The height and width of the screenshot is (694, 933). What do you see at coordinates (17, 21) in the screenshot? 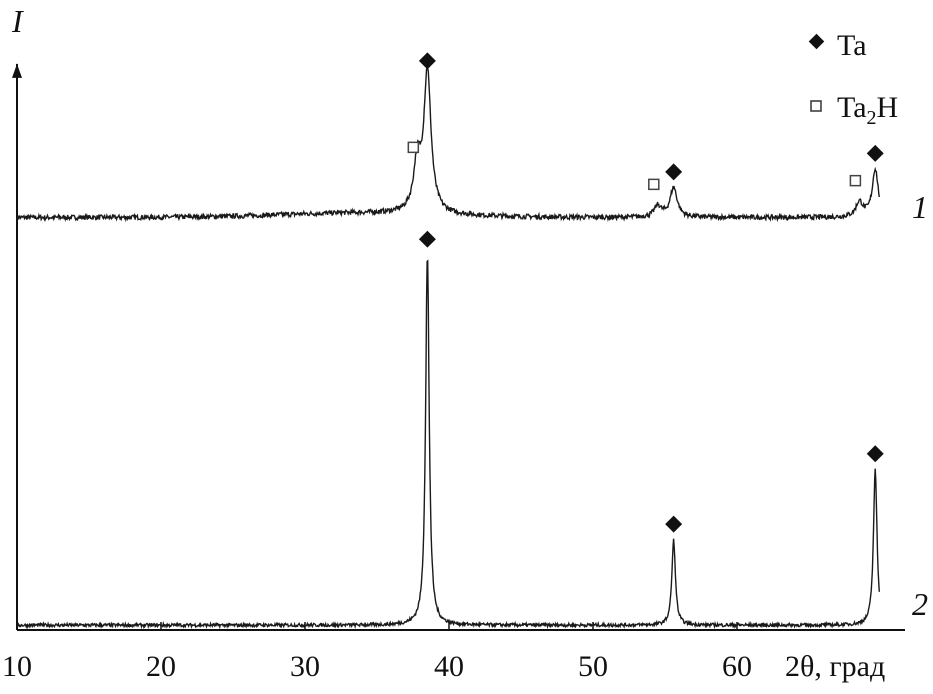
I see `y-axis-label: I` at bounding box center [17, 21].